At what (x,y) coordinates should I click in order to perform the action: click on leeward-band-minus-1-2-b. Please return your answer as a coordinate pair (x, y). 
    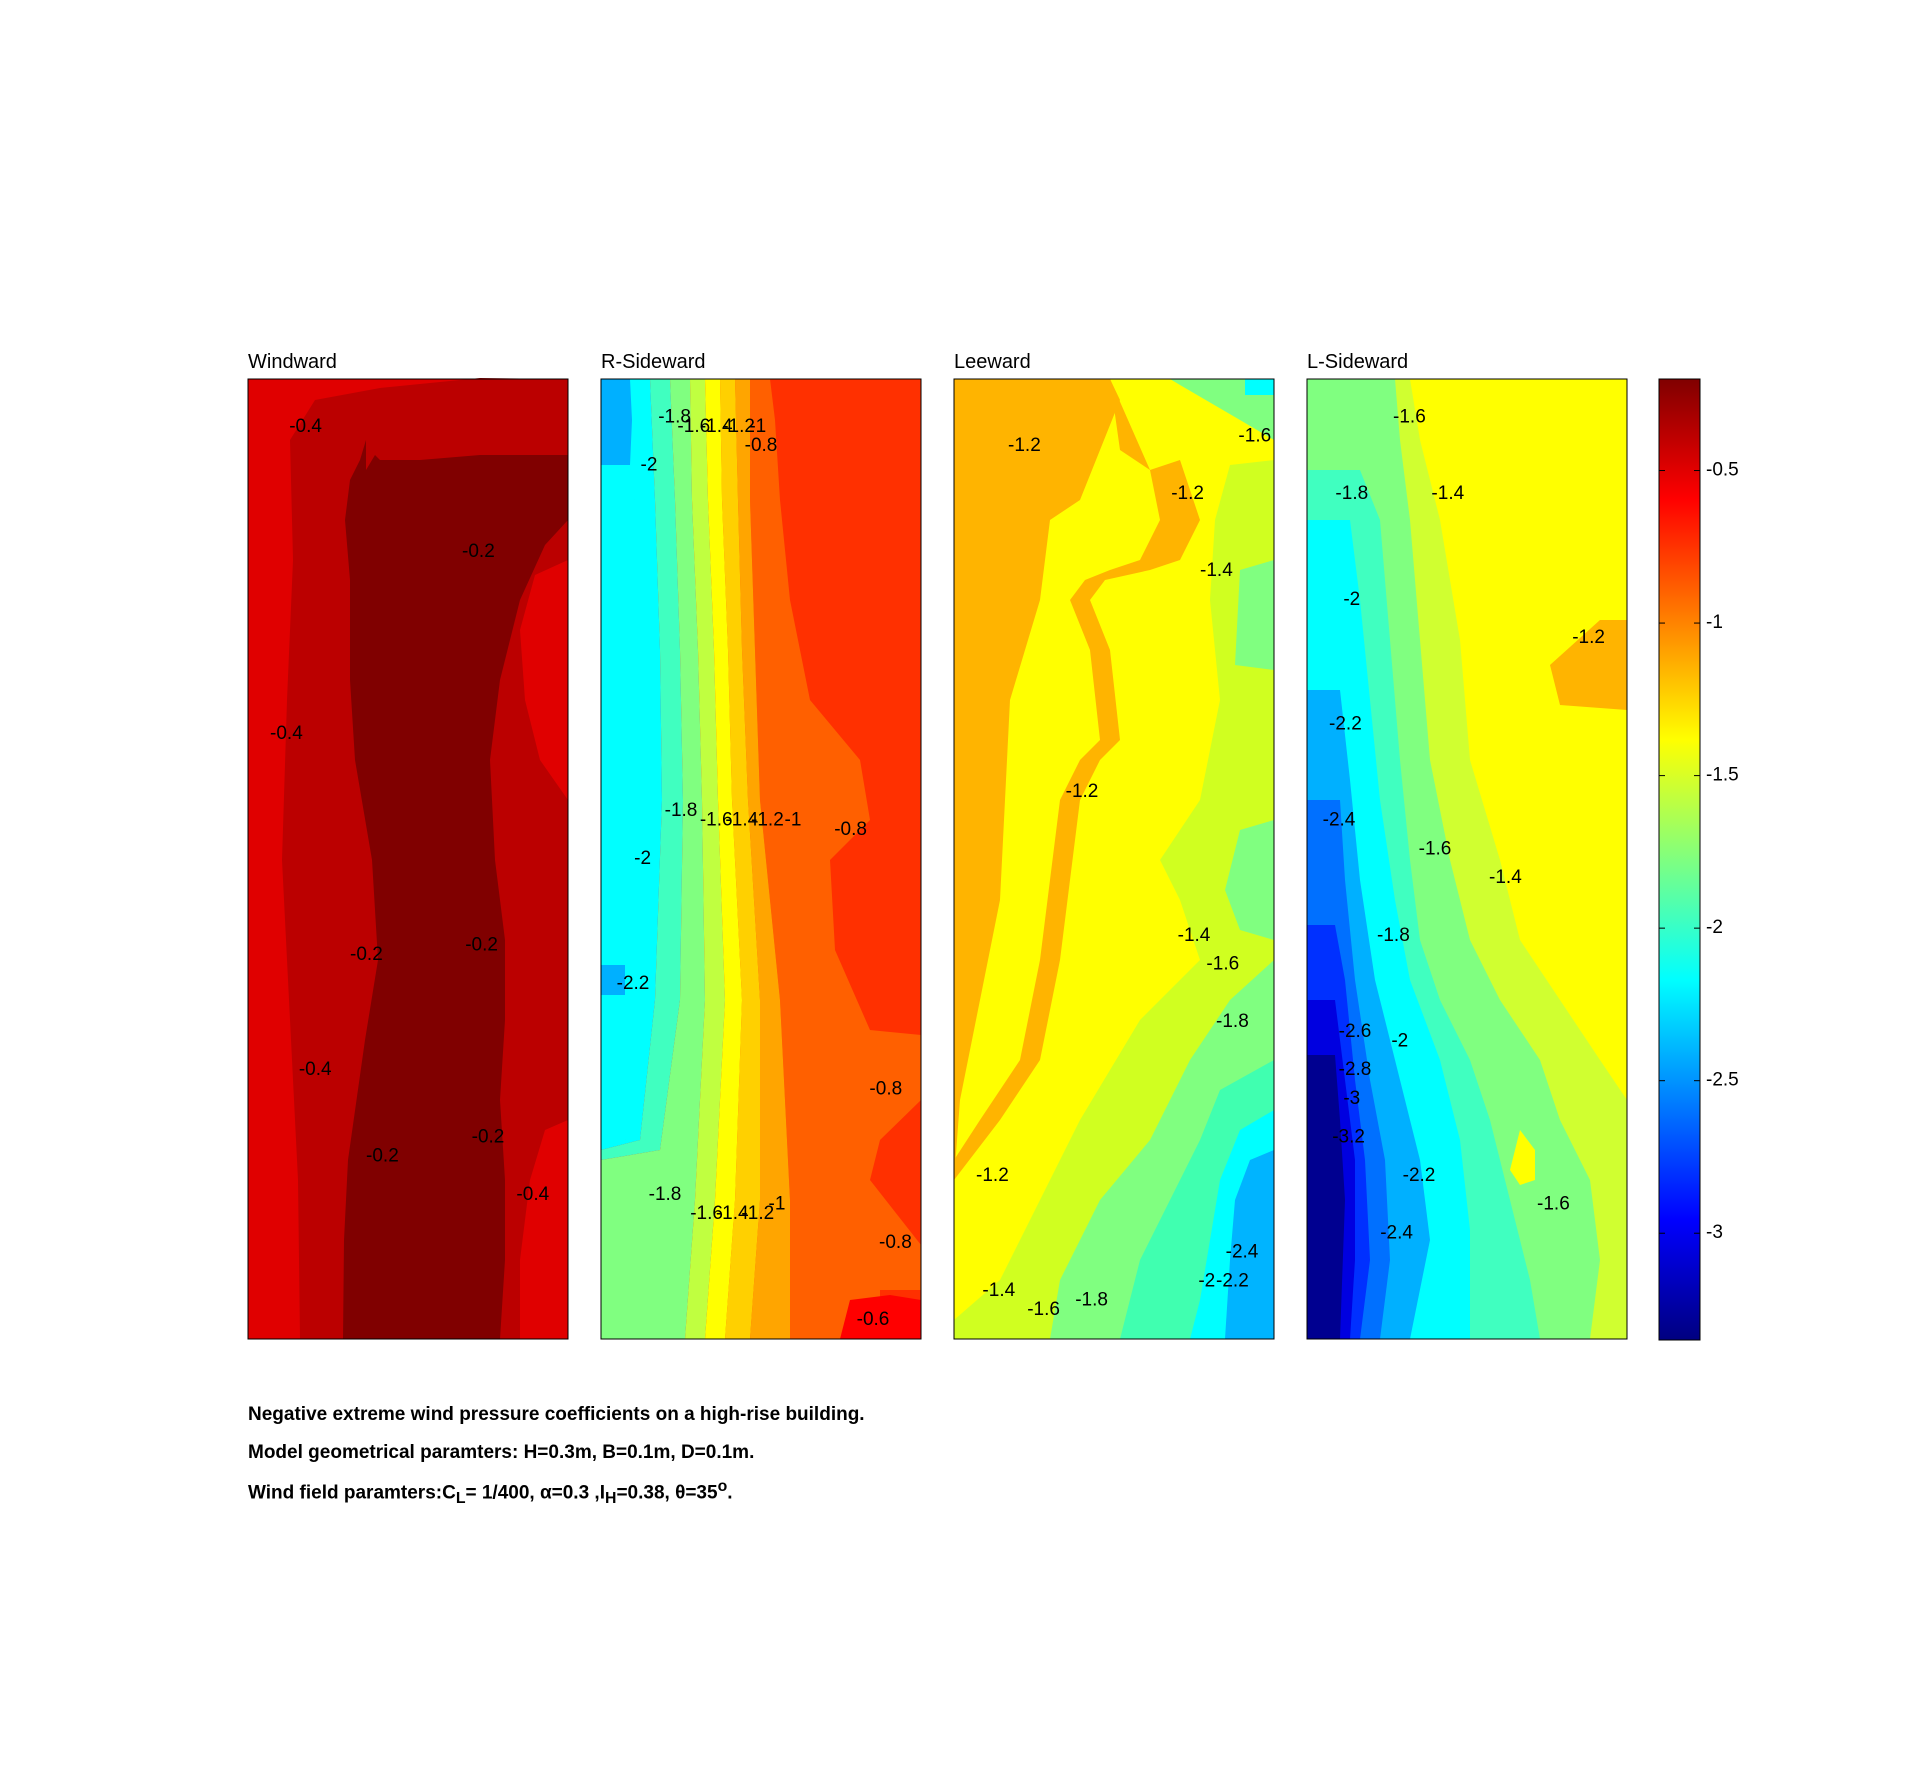
    Looking at the image, I should click on (1077, 779).